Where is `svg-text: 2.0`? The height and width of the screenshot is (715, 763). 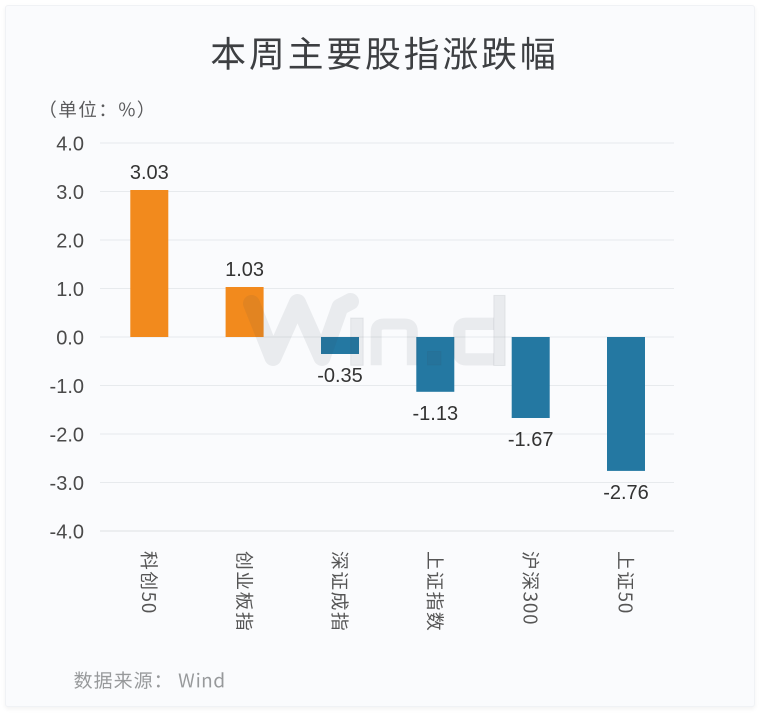 svg-text: 2.0 is located at coordinates (70, 241).